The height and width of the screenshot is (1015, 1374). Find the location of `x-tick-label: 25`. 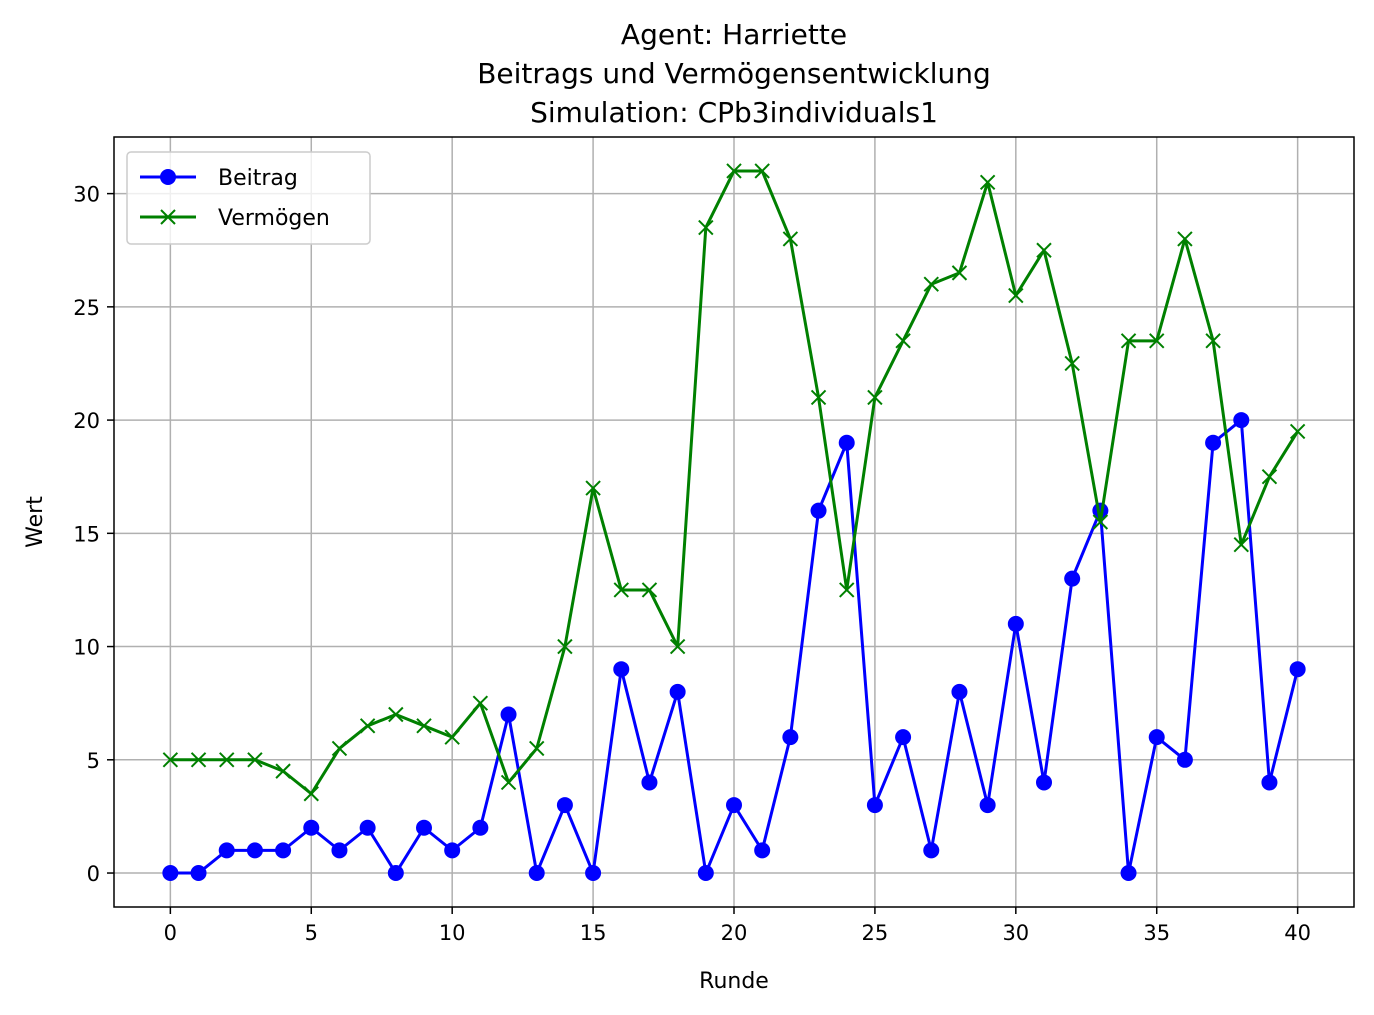

x-tick-label: 25 is located at coordinates (875, 933).